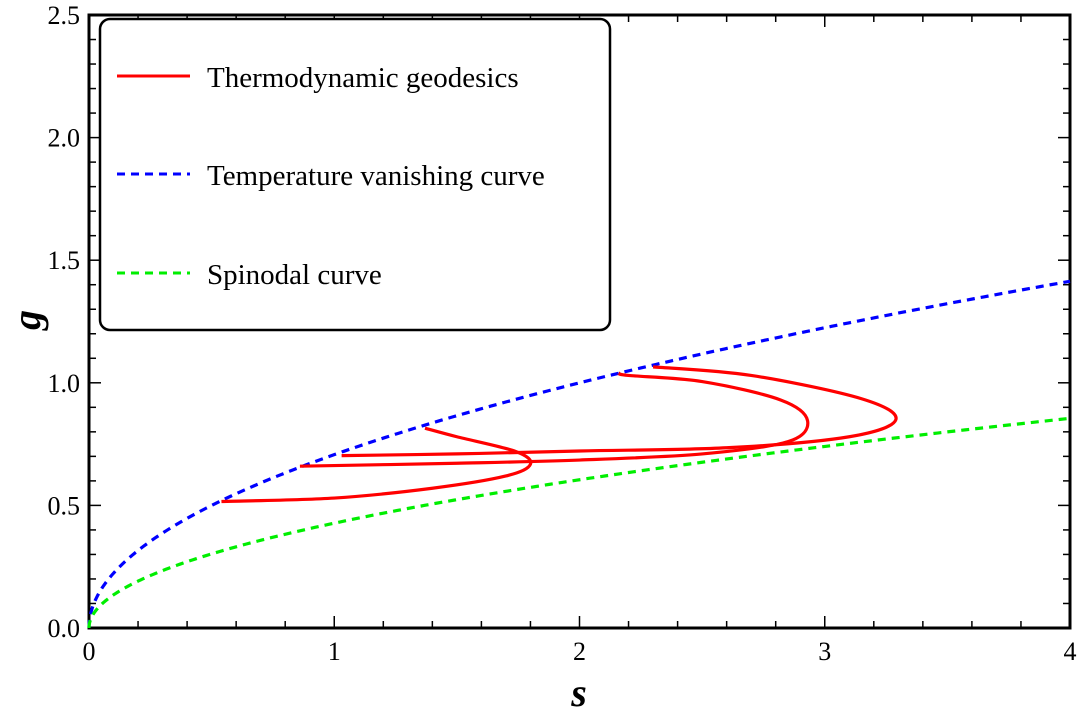 Image resolution: width=1080 pixels, height=711 pixels. Describe the element at coordinates (1070, 651) in the screenshot. I see `x-tick-label: 4` at that location.